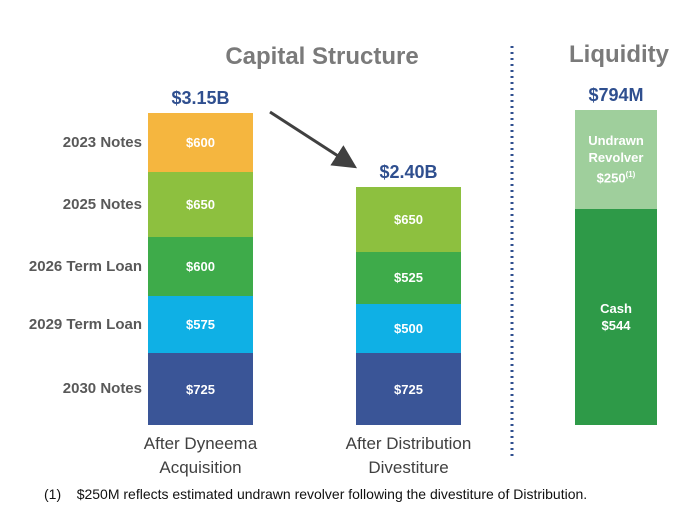 The image size is (697, 521). What do you see at coordinates (616, 309) in the screenshot?
I see `segment-name: Cash` at bounding box center [616, 309].